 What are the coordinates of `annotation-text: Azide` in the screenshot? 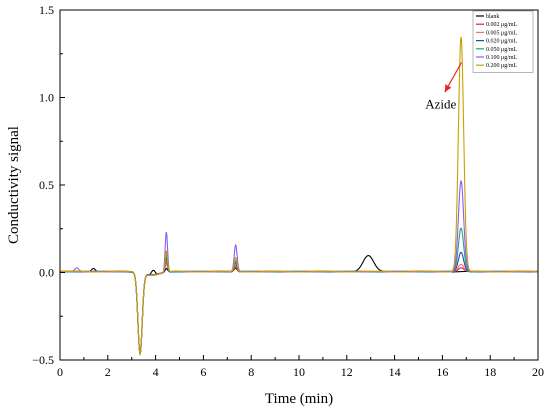 It's located at (440, 103).